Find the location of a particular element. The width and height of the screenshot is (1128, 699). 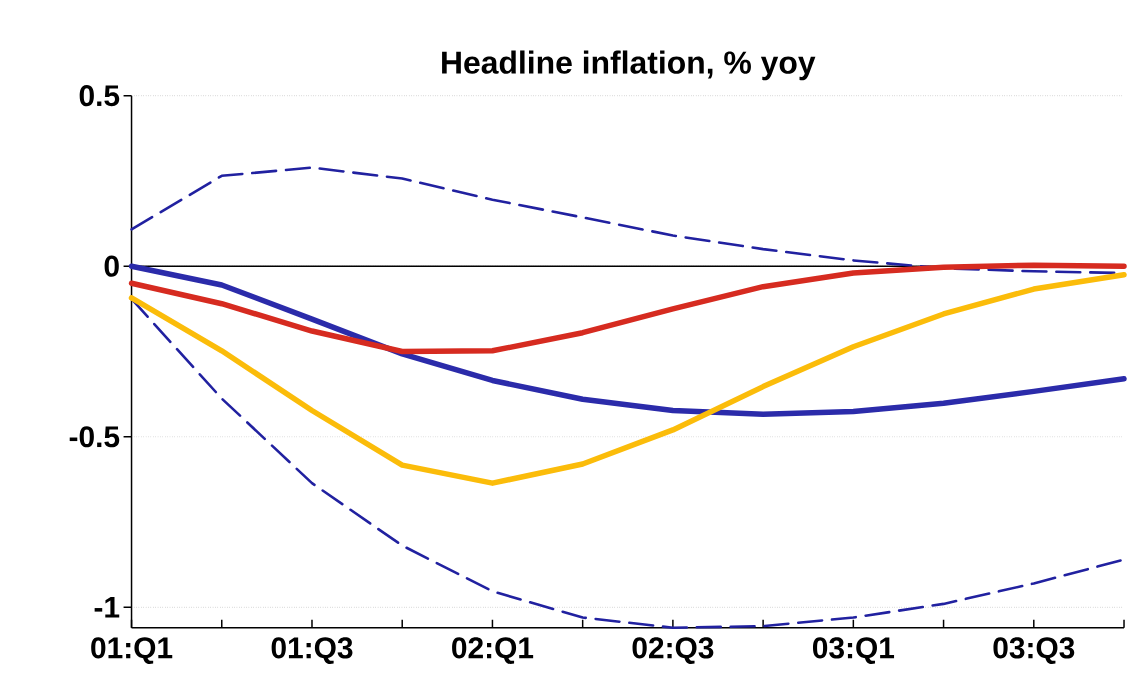

x-tick-label: 01:Q1 is located at coordinates (132, 651).